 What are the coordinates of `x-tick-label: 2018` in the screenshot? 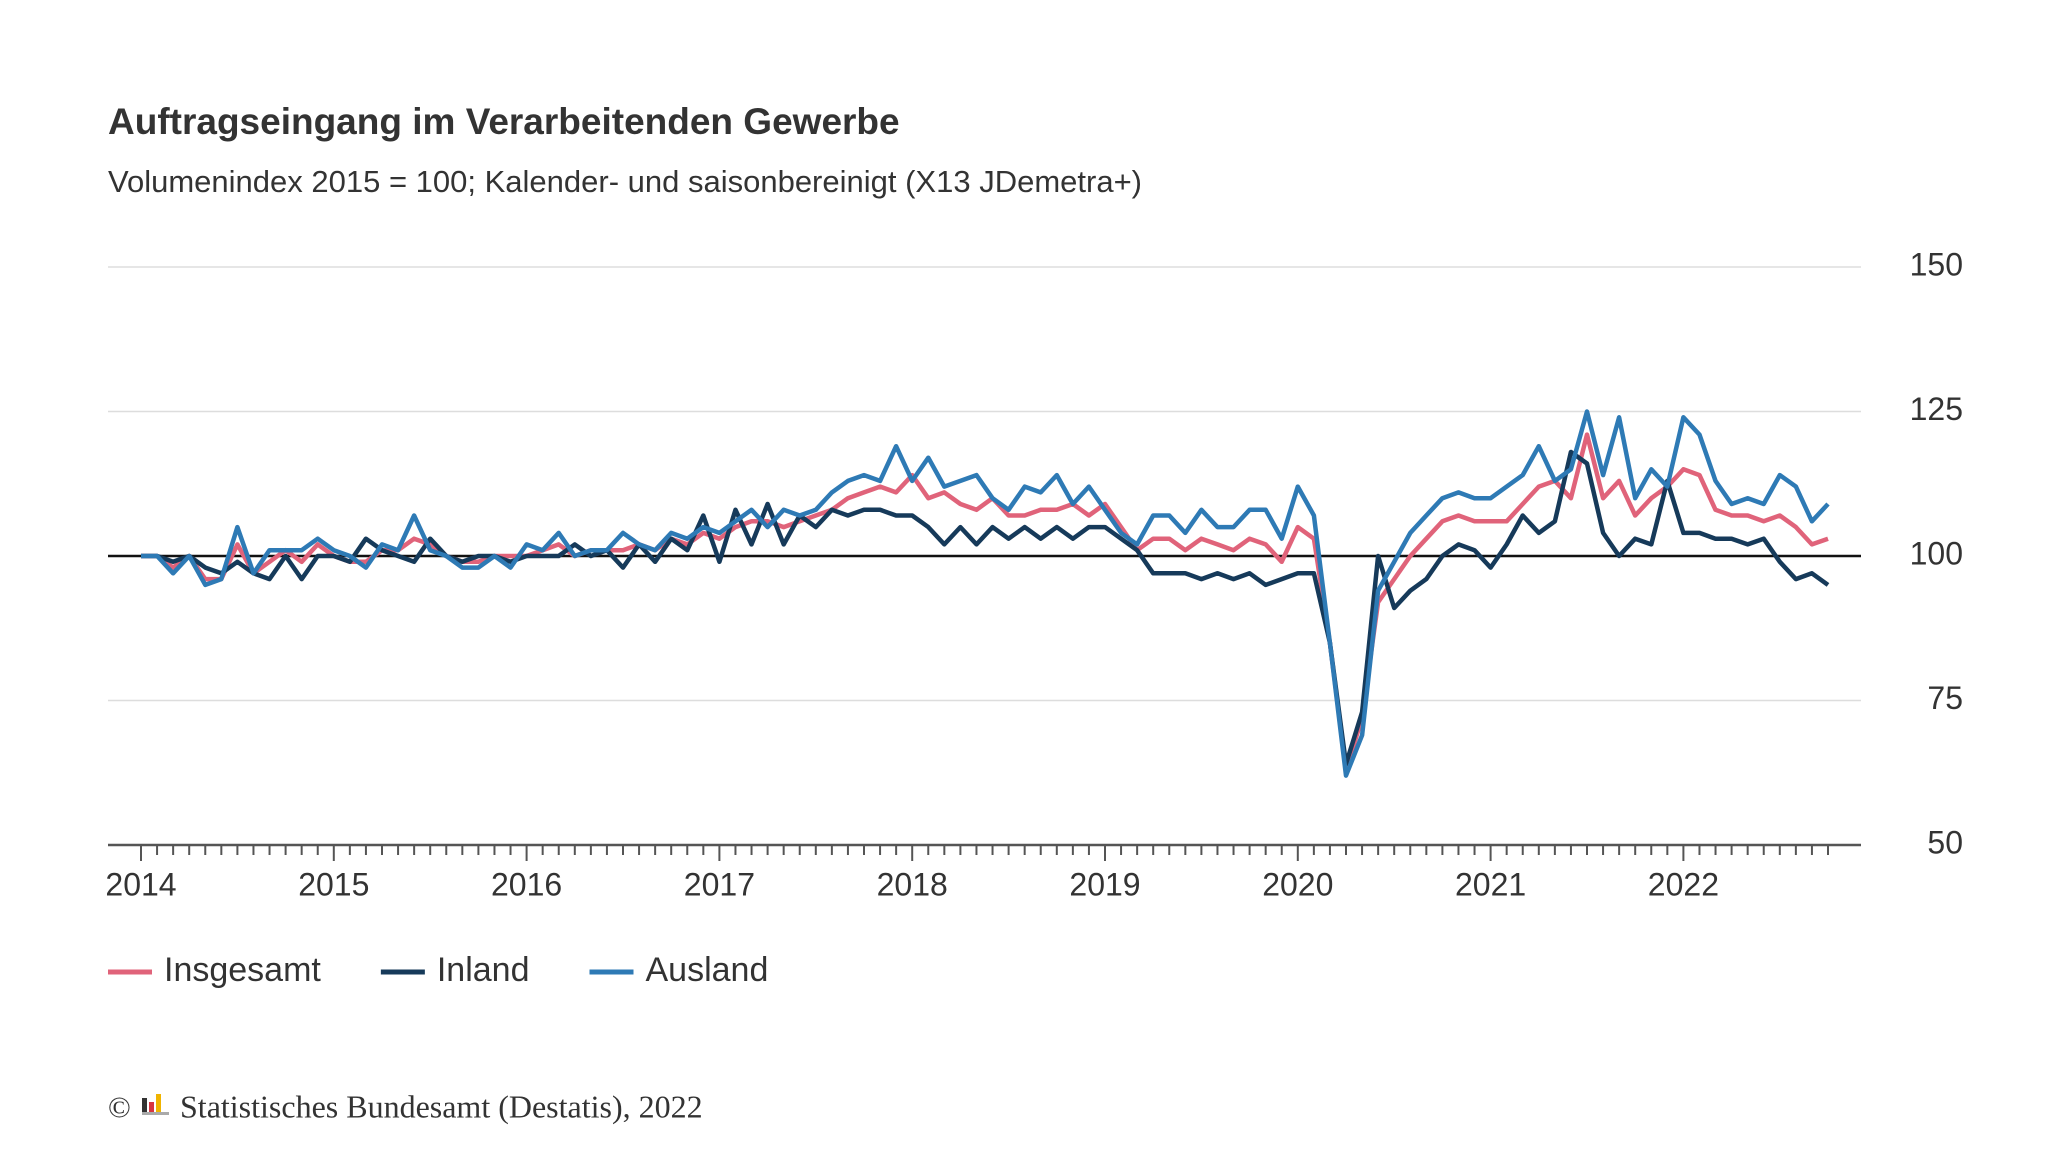 It's located at (912, 884).